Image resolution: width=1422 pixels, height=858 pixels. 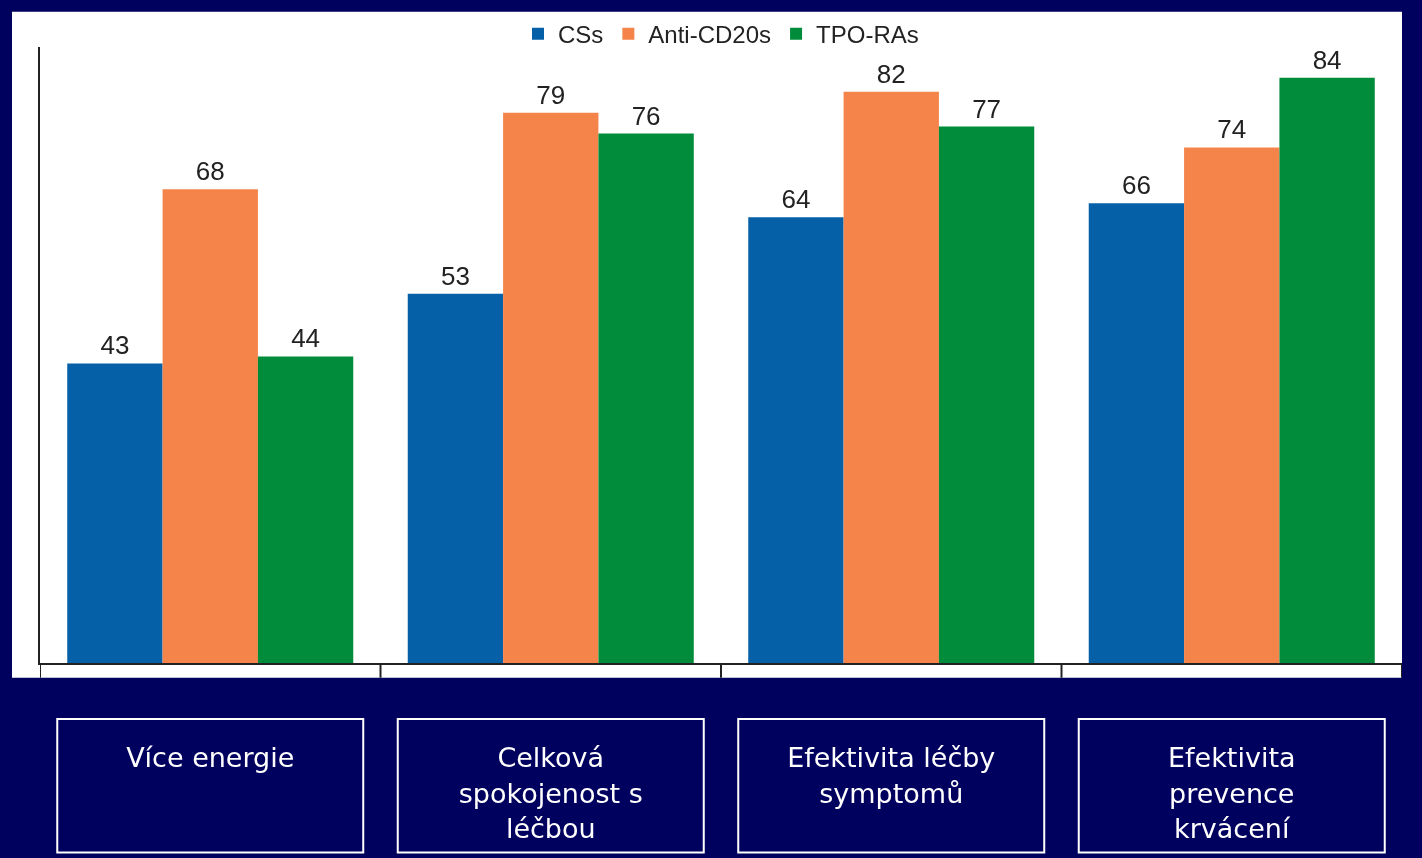 What do you see at coordinates (210, 758) in the screenshot?
I see `x-tick-label: Více energie` at bounding box center [210, 758].